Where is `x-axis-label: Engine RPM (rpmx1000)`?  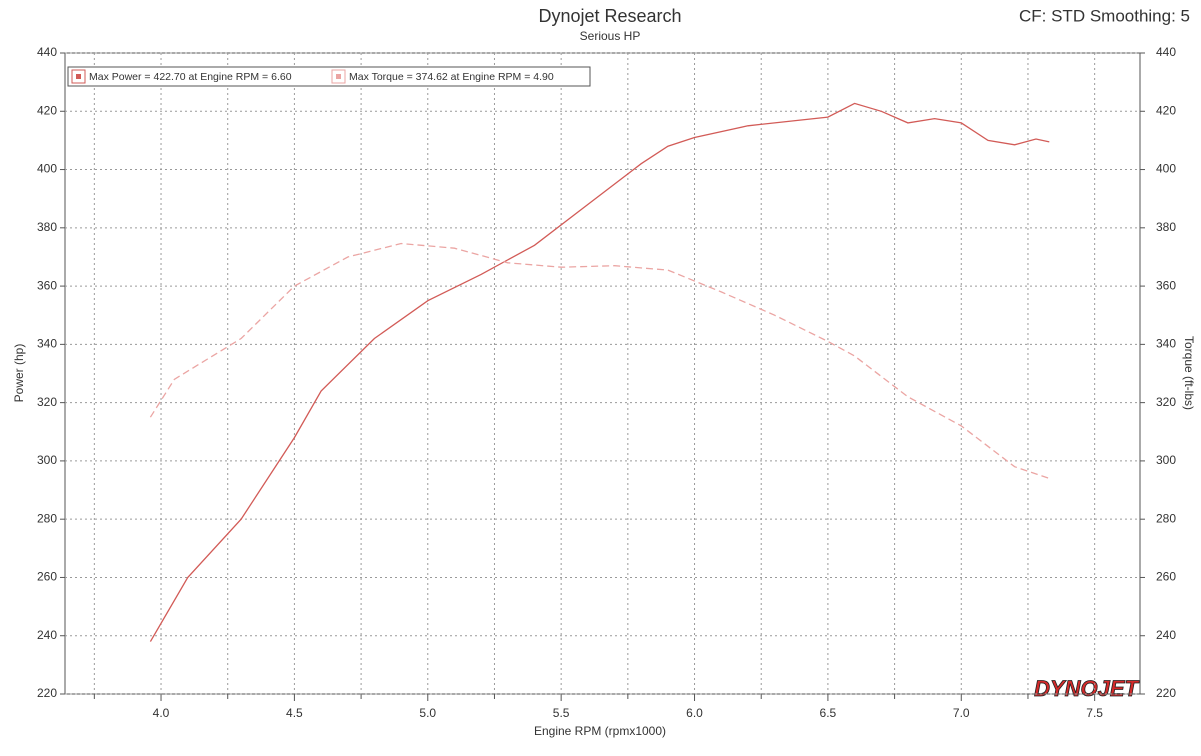
x-axis-label: Engine RPM (rpmx1000) is located at coordinates (600, 731).